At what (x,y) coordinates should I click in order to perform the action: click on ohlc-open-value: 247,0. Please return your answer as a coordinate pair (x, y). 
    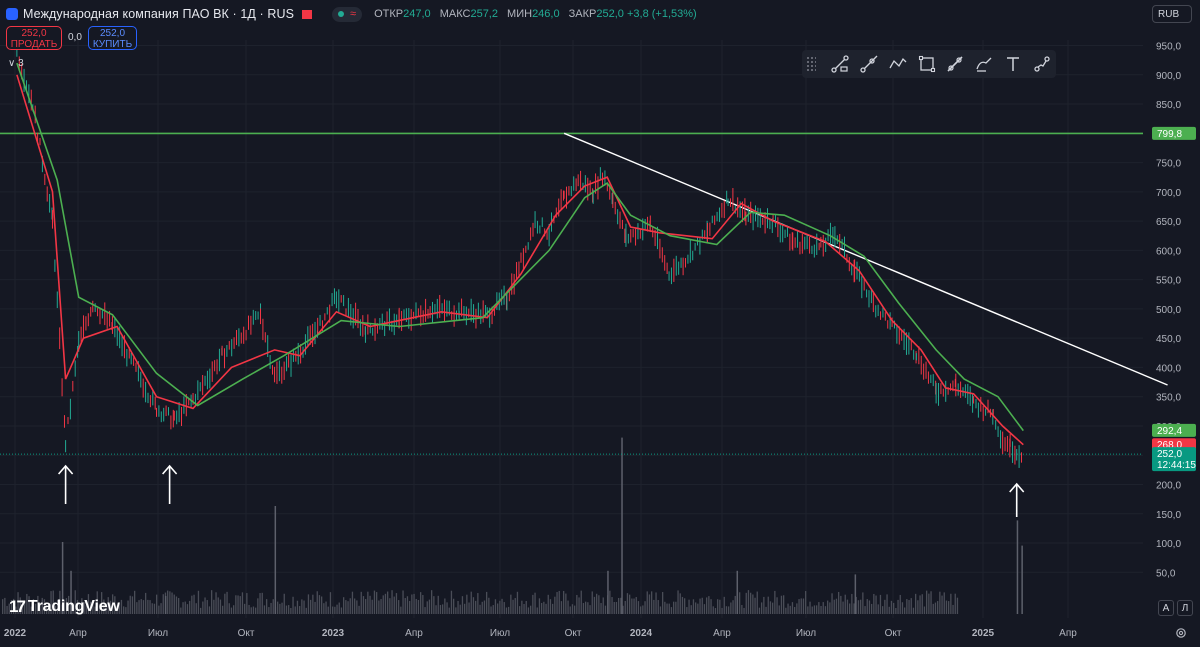
    Looking at the image, I should click on (417, 14).